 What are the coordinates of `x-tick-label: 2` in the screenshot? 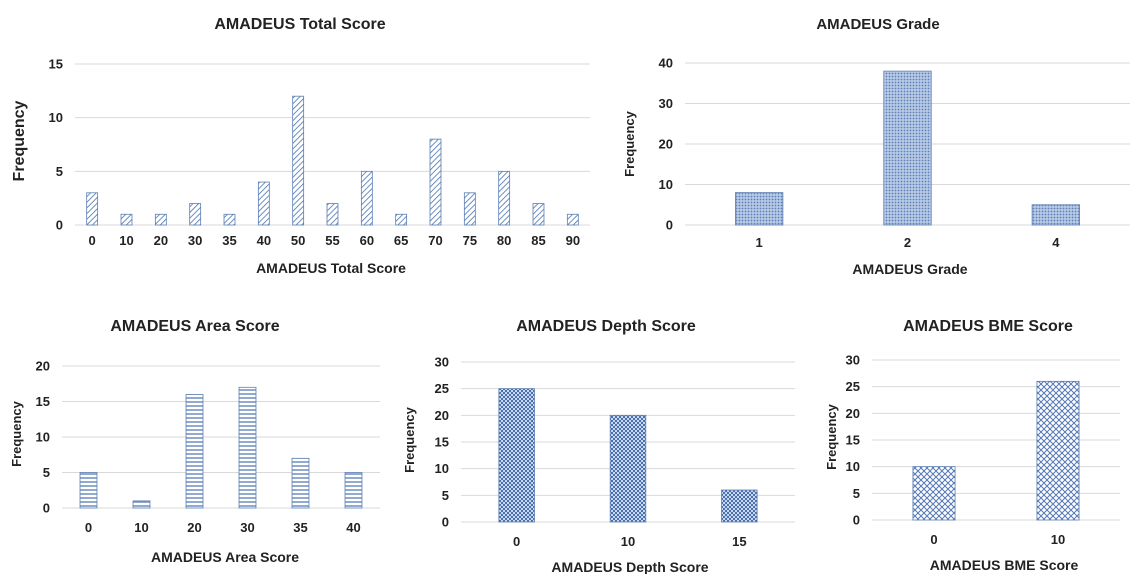 It's located at (907, 242).